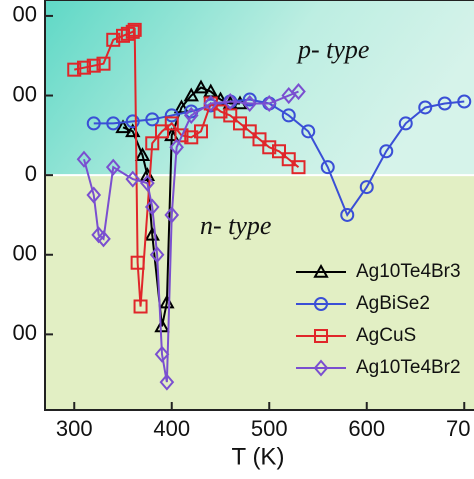 This screenshot has height=479, width=474. What do you see at coordinates (74, 428) in the screenshot?
I see `x-tick-label: 300` at bounding box center [74, 428].